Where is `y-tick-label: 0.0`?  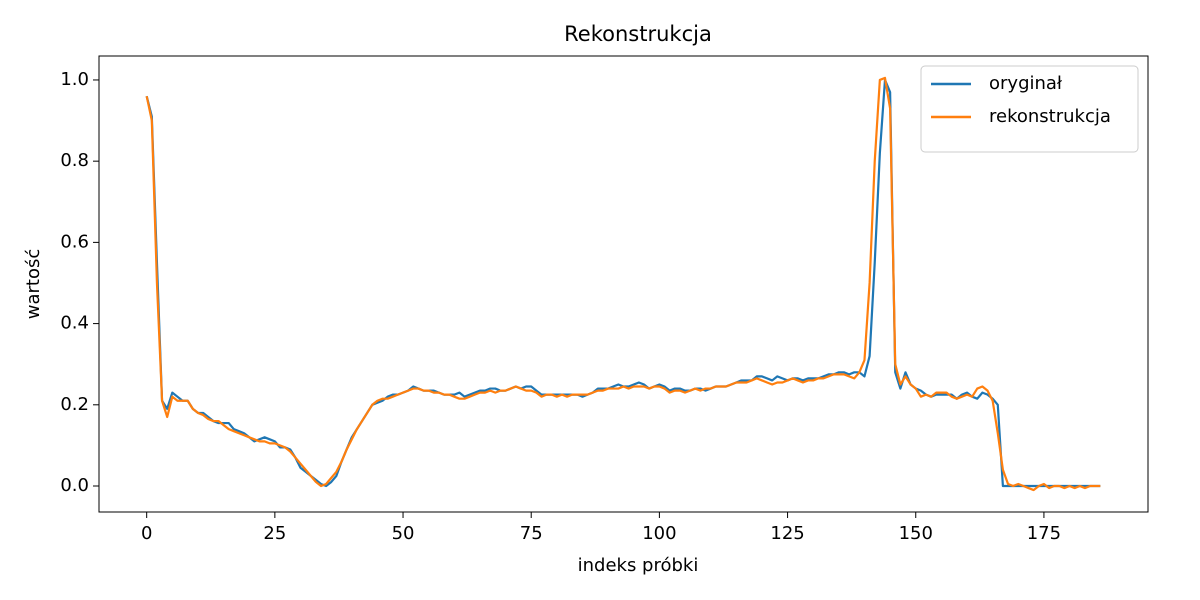
y-tick-label: 0.0 is located at coordinates (74, 485).